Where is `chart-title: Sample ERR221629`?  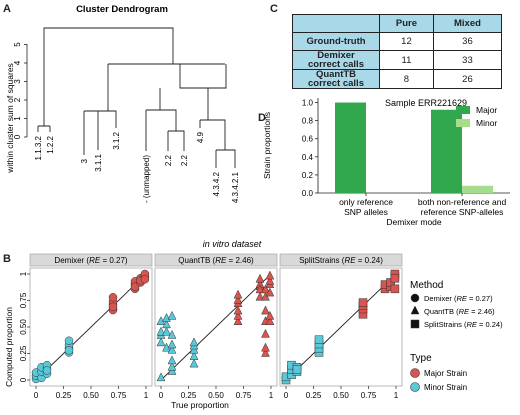
chart-title: Sample ERR221629 is located at coordinates (426, 103).